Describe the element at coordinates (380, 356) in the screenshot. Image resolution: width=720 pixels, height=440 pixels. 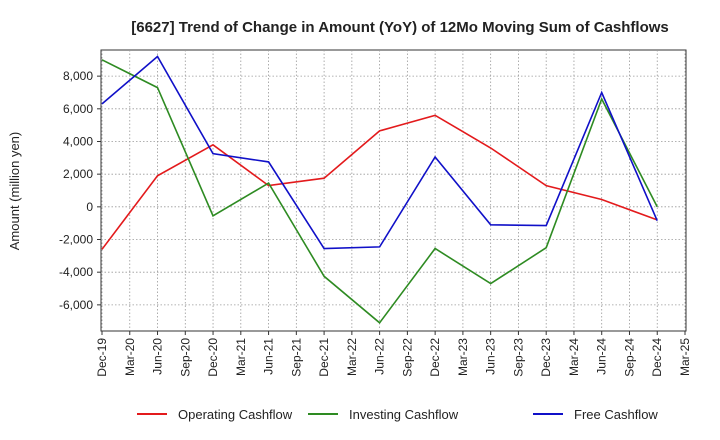
I see `x-tick-label: Jun-22` at that location.